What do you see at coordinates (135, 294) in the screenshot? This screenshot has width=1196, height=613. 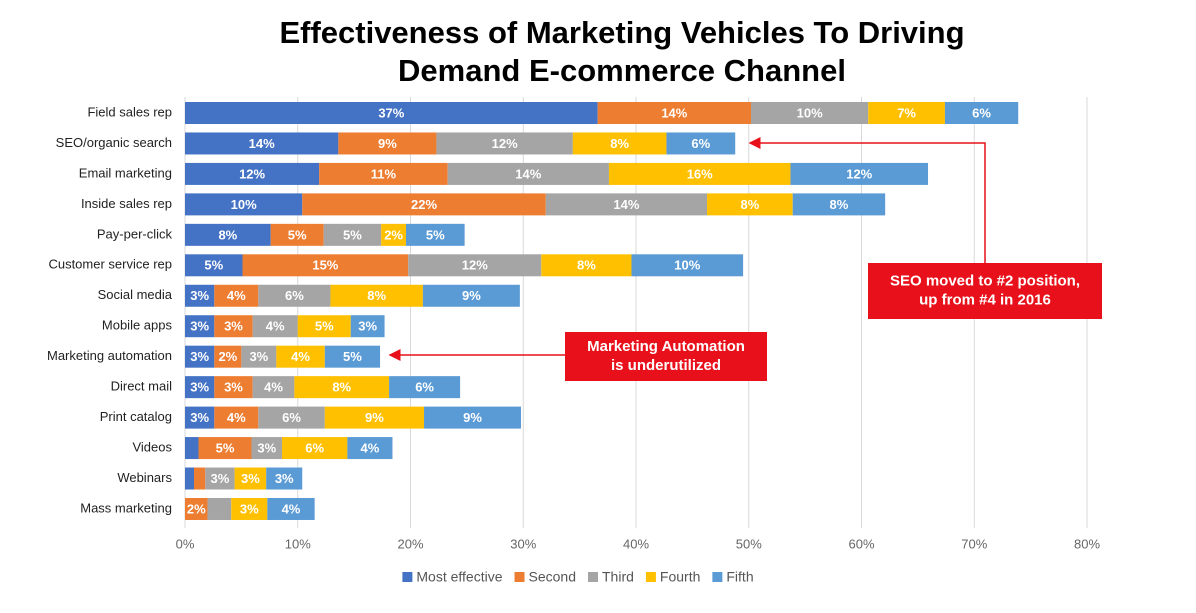 I see `y-tick-label: Social media` at bounding box center [135, 294].